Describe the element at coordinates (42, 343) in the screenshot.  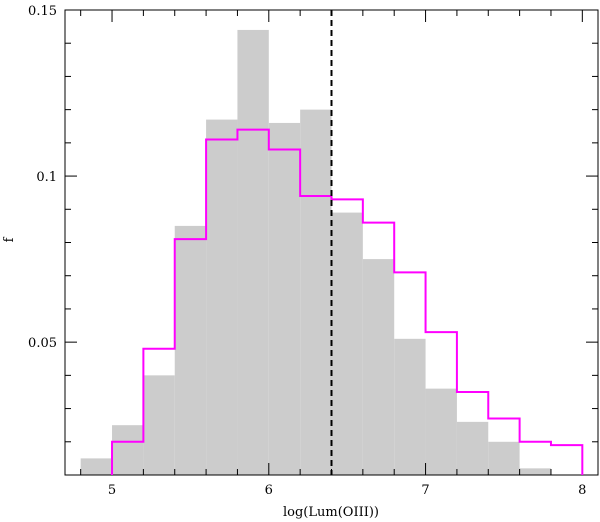
I see `y-tick-label: 0.05` at that location.